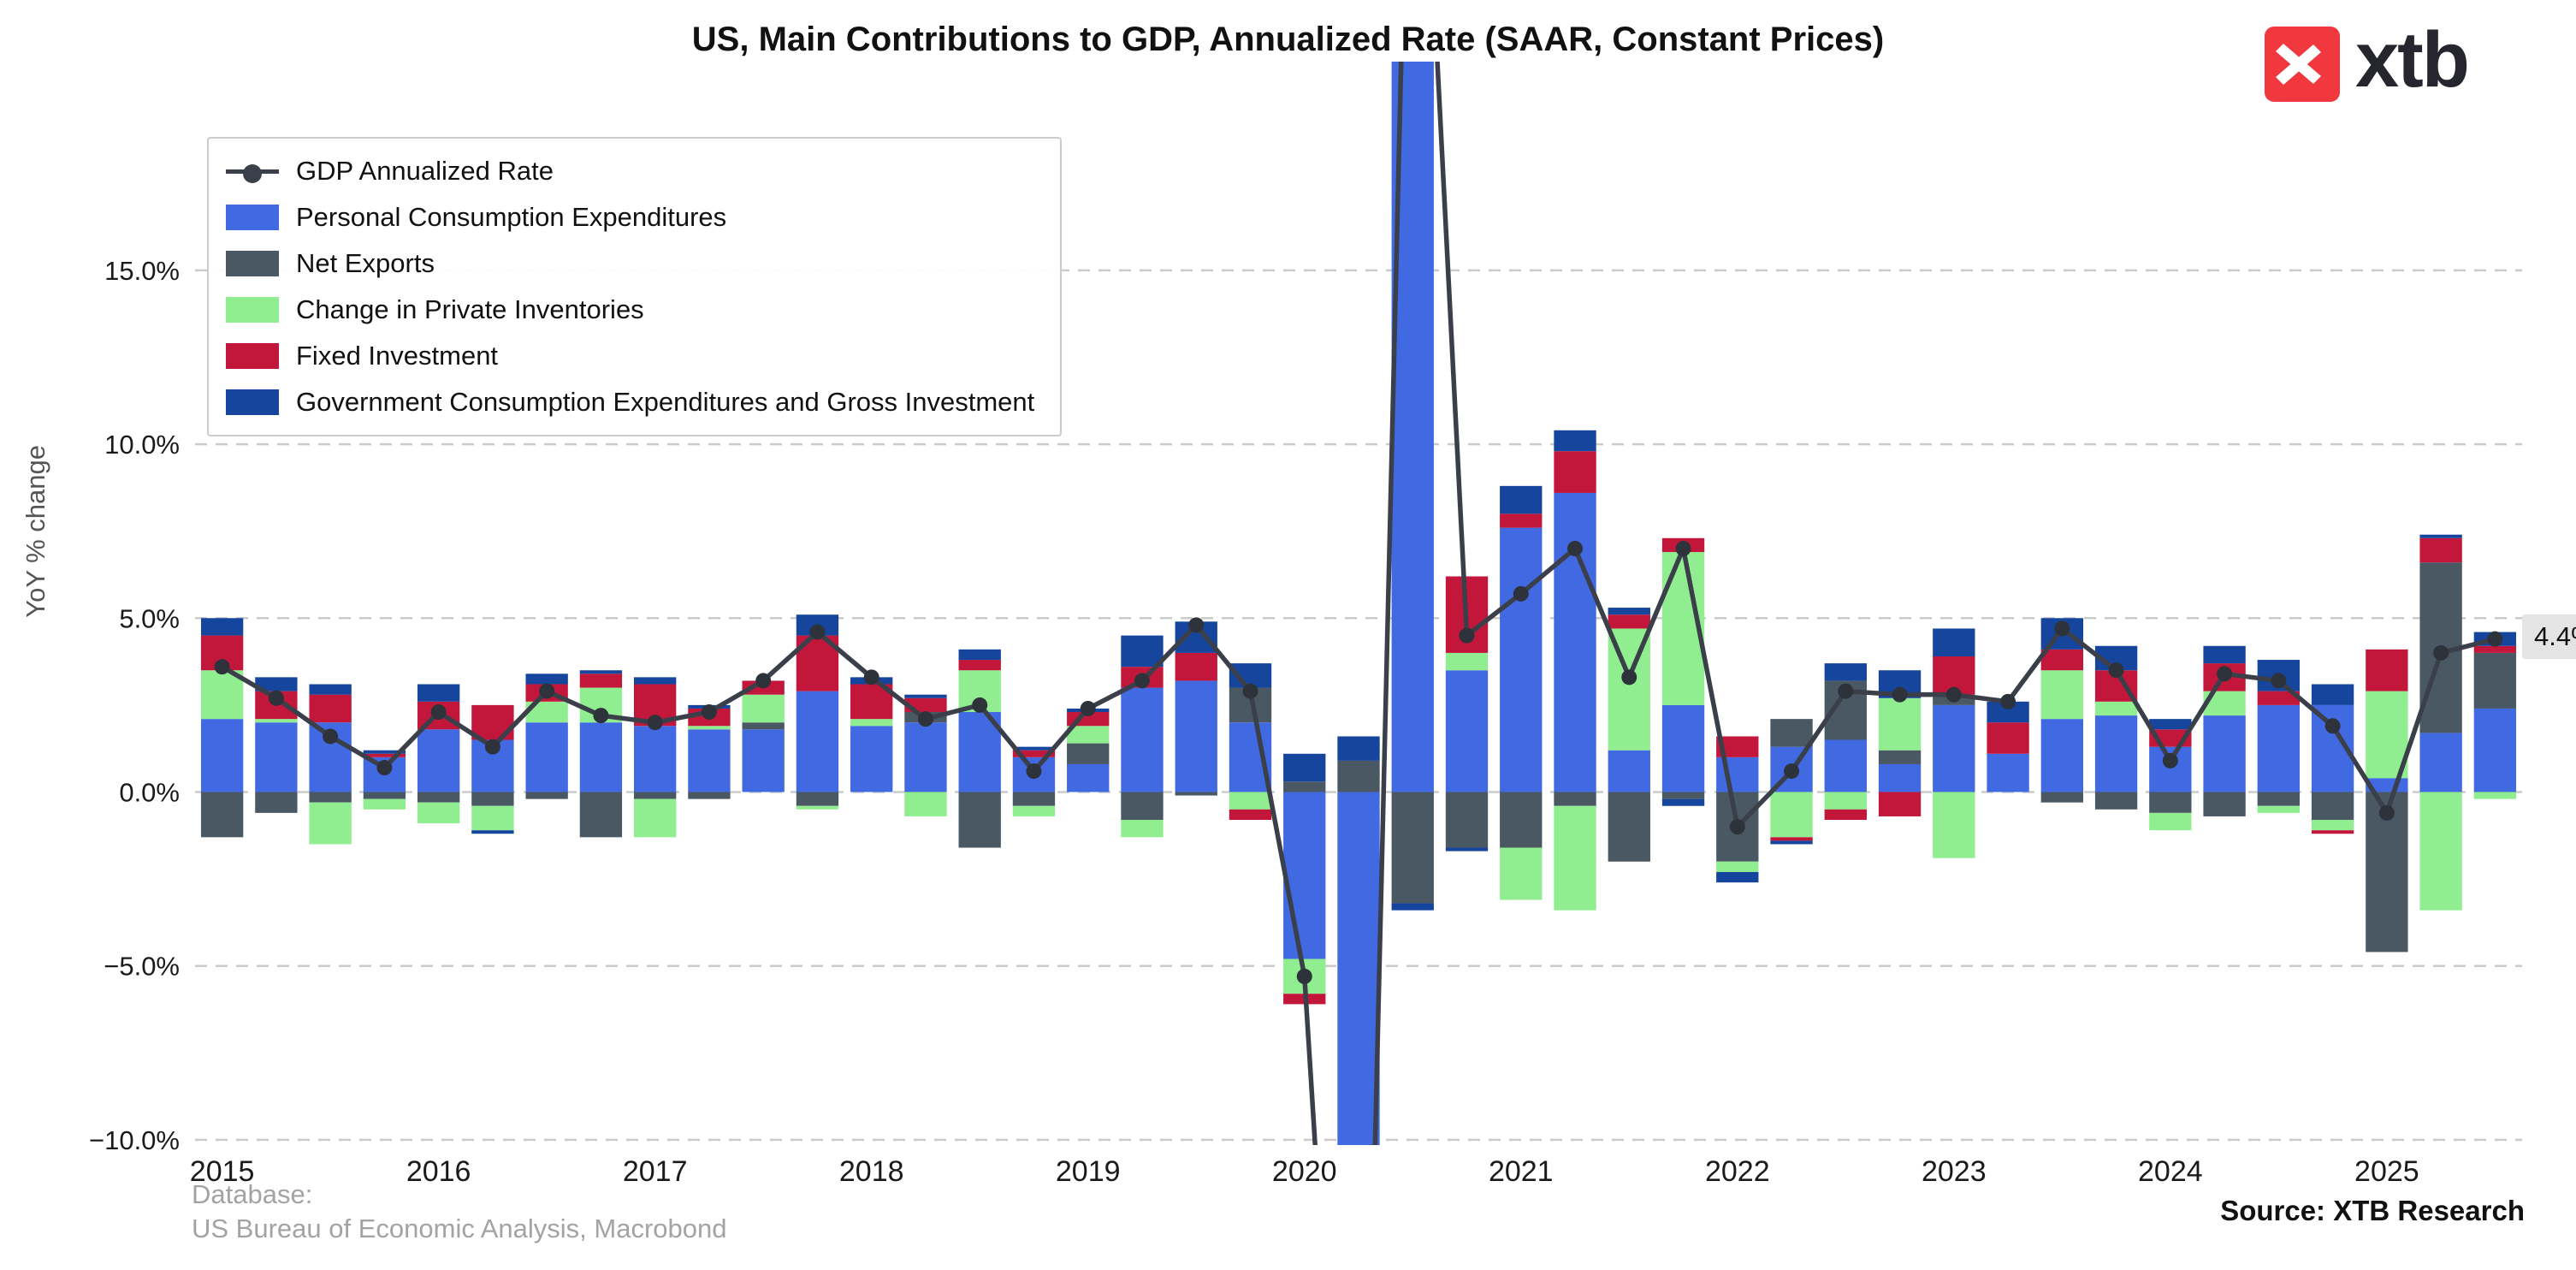  What do you see at coordinates (397, 356) in the screenshot?
I see `legend-label: Fixed Investment` at bounding box center [397, 356].